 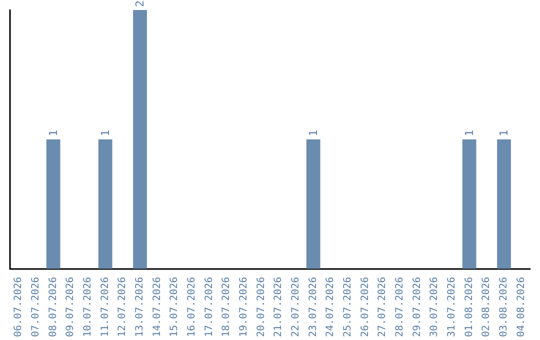 I want to click on x-tick-label: 26.07.2026, so click(x=365, y=307).